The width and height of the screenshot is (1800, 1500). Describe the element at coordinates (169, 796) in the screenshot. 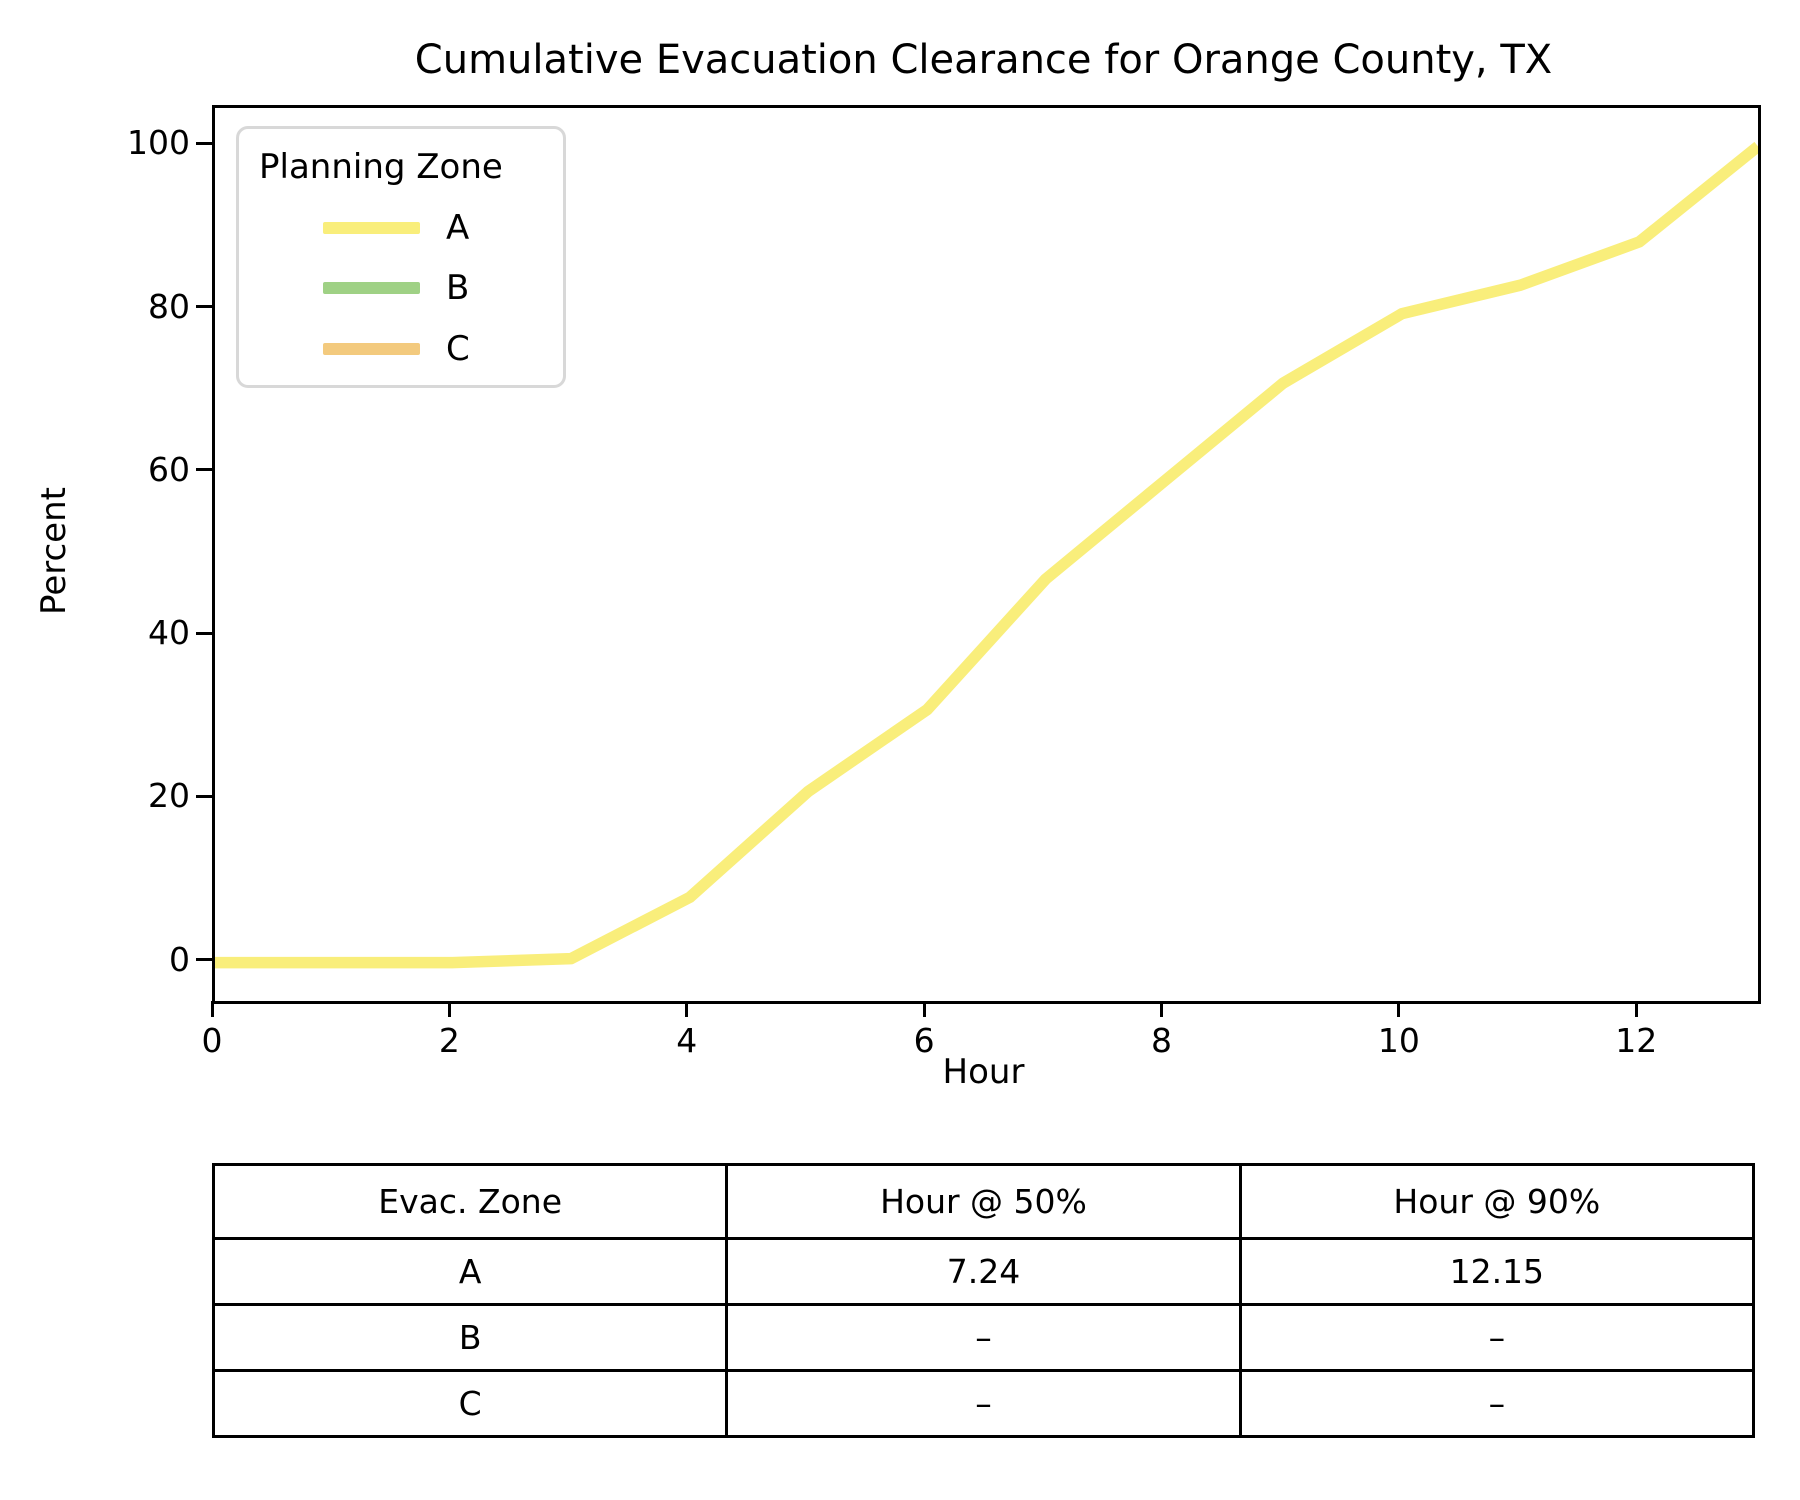

I see `y-tick-label: 20` at that location.